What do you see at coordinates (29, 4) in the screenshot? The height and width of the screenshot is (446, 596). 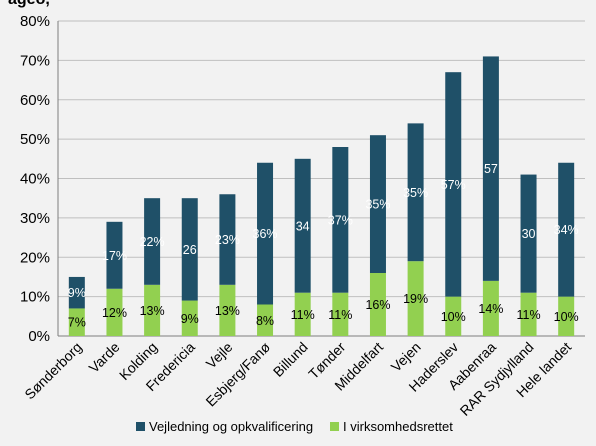 I see `chart-title-fragment: ageo,` at bounding box center [29, 4].